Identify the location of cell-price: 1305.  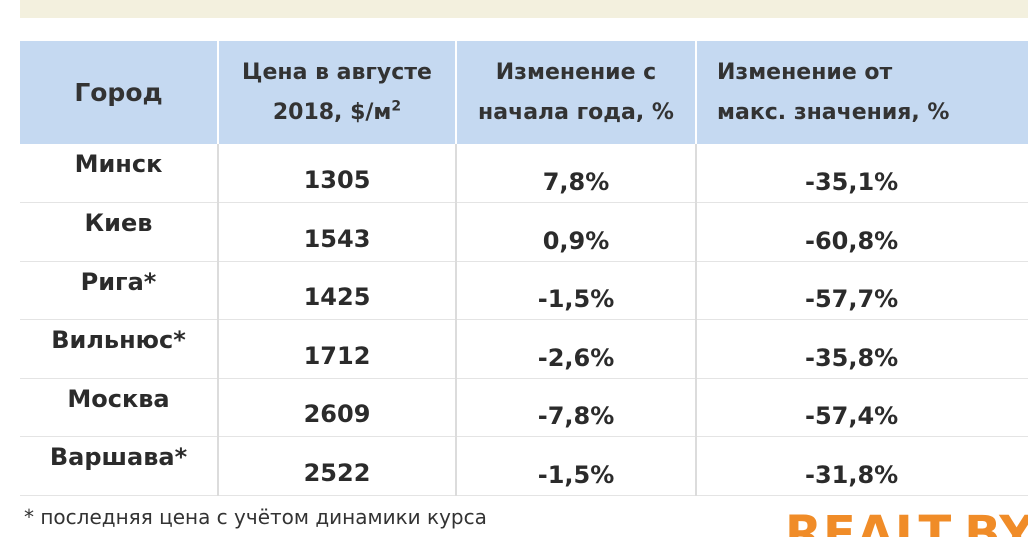
(337, 174).